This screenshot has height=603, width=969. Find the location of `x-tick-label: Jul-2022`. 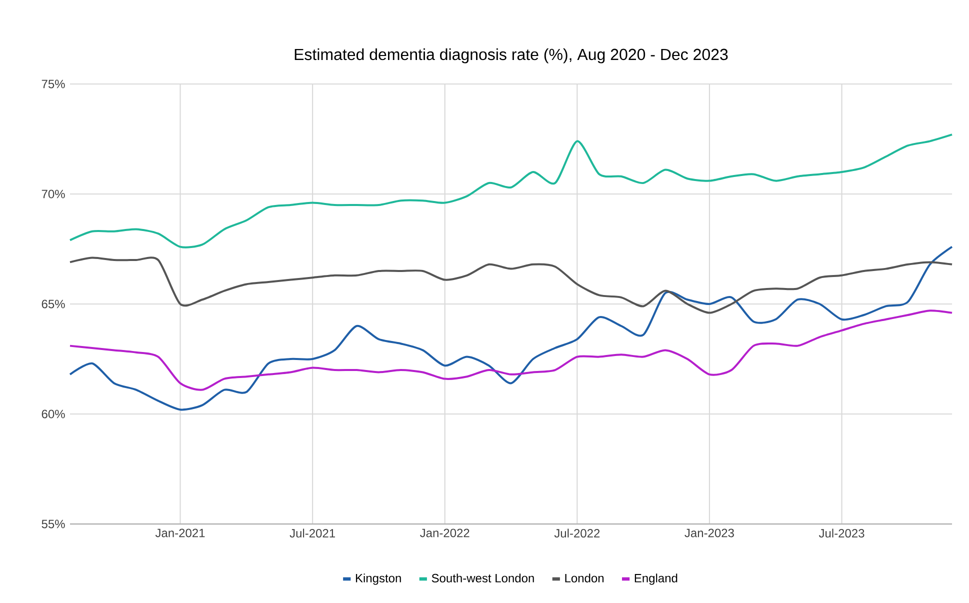

x-tick-label: Jul-2022 is located at coordinates (577, 533).